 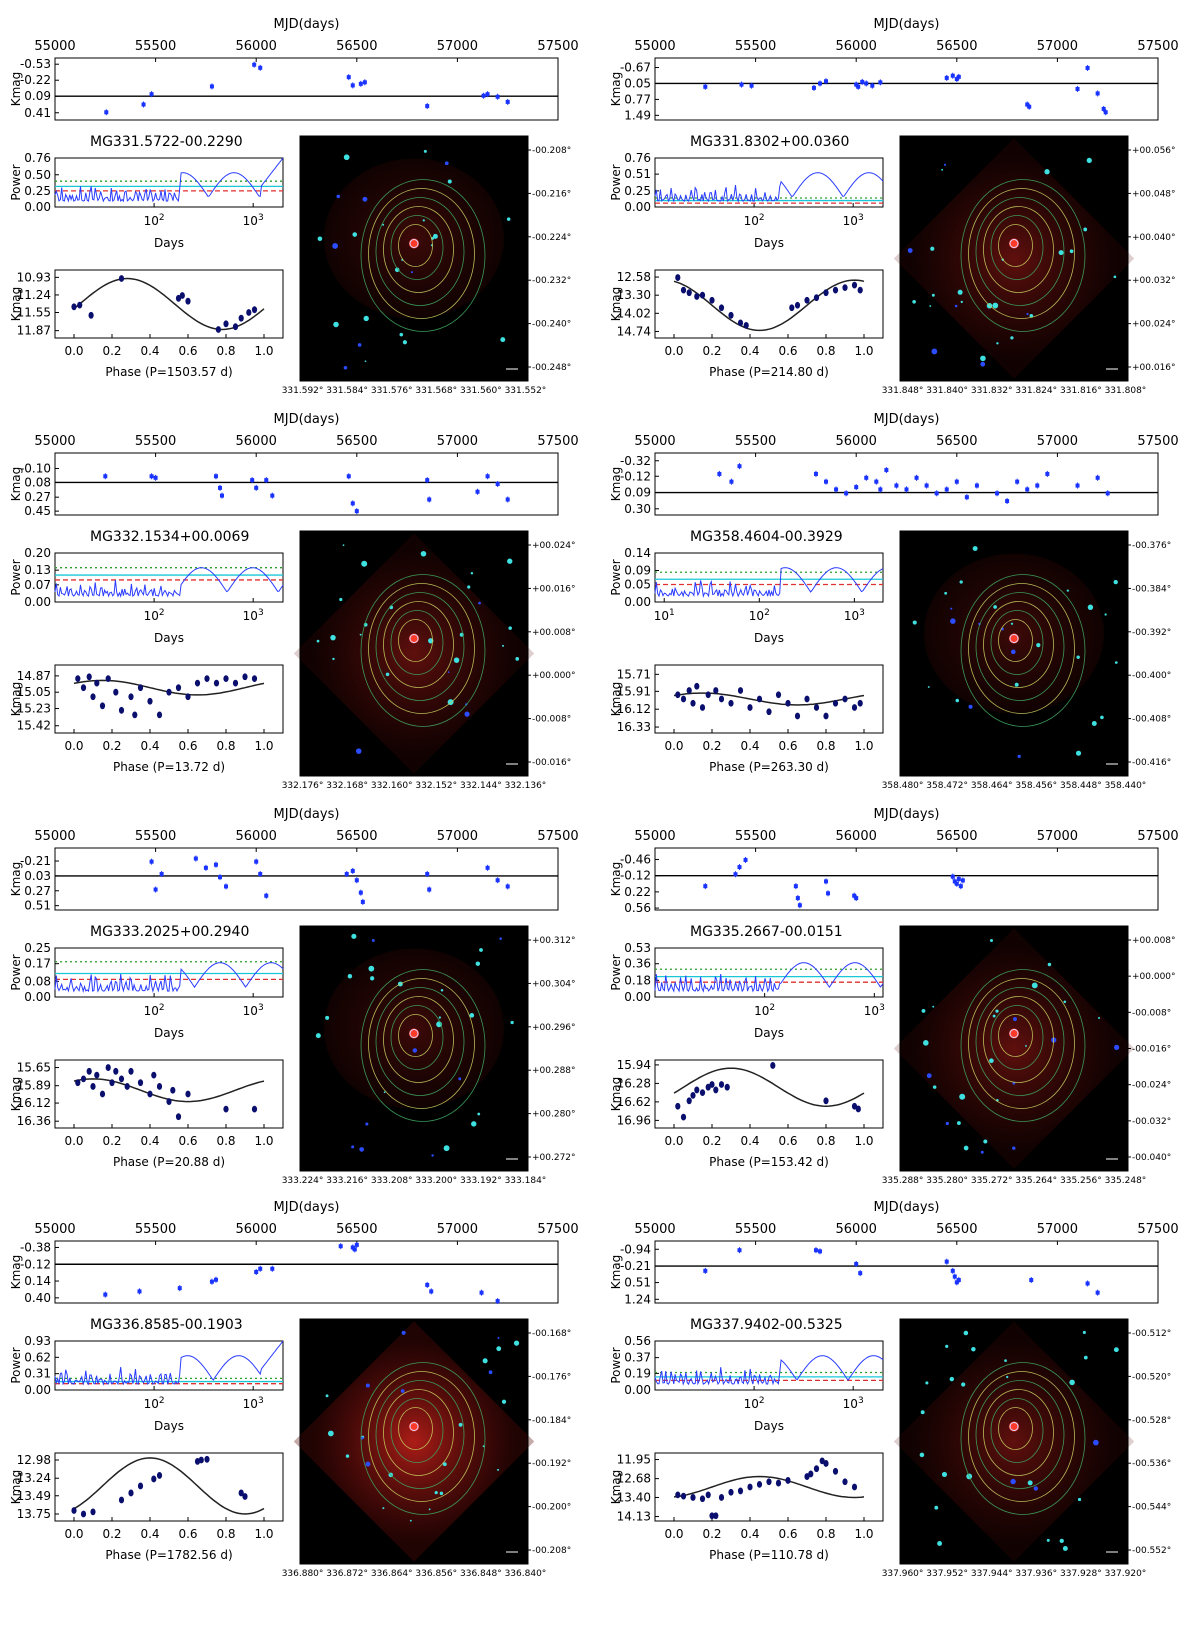 I want to click on mjd-plot-frame, so click(x=906, y=879).